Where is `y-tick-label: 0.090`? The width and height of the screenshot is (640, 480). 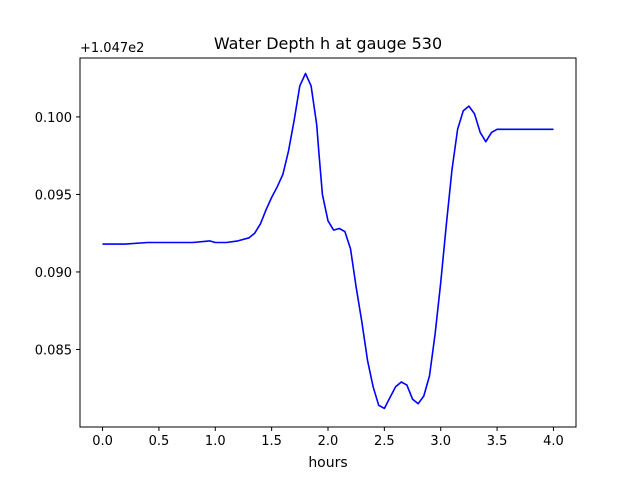
y-tick-label: 0.090 is located at coordinates (53, 273).